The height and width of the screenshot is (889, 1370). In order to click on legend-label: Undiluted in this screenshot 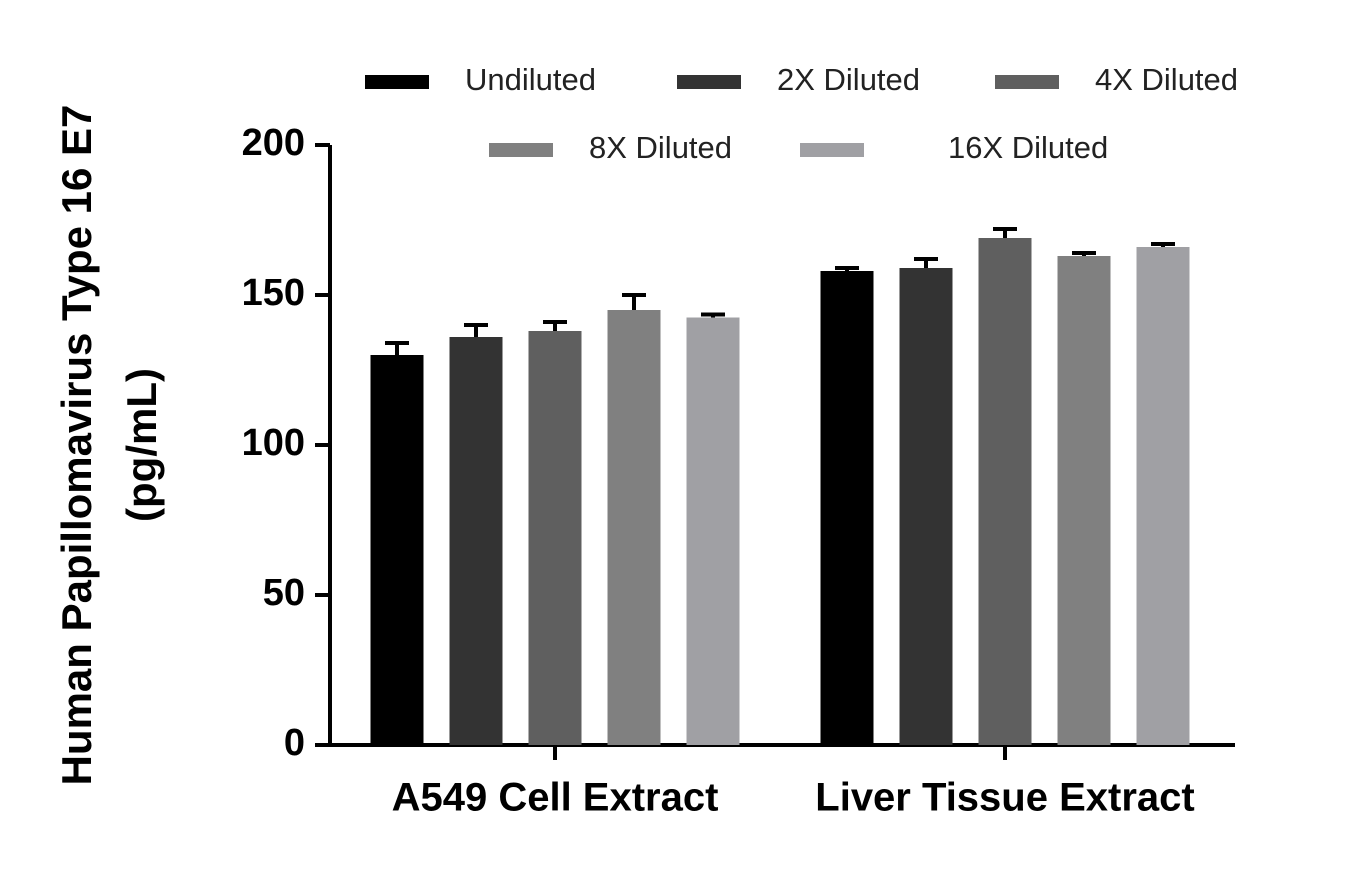, I will do `click(530, 79)`.